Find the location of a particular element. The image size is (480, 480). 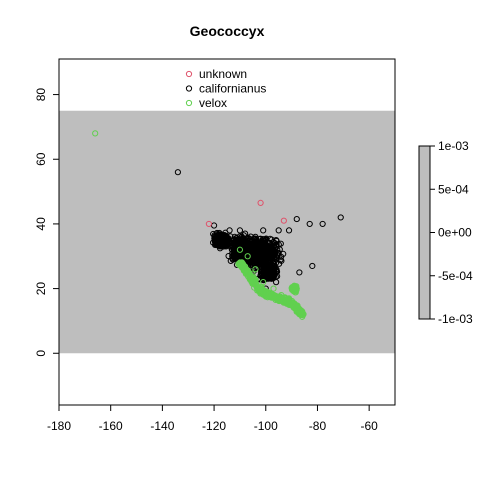

x-tick-label: -180 is located at coordinates (59, 426).